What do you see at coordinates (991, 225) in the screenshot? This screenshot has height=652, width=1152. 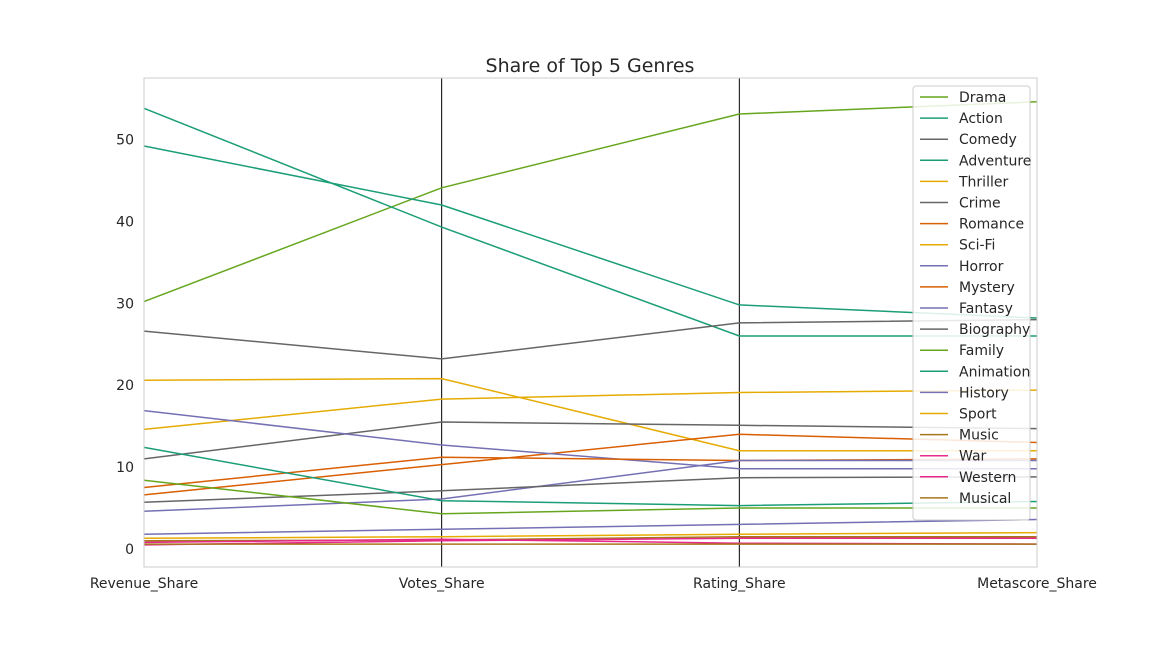 I see `legend-label: Romance` at bounding box center [991, 225].